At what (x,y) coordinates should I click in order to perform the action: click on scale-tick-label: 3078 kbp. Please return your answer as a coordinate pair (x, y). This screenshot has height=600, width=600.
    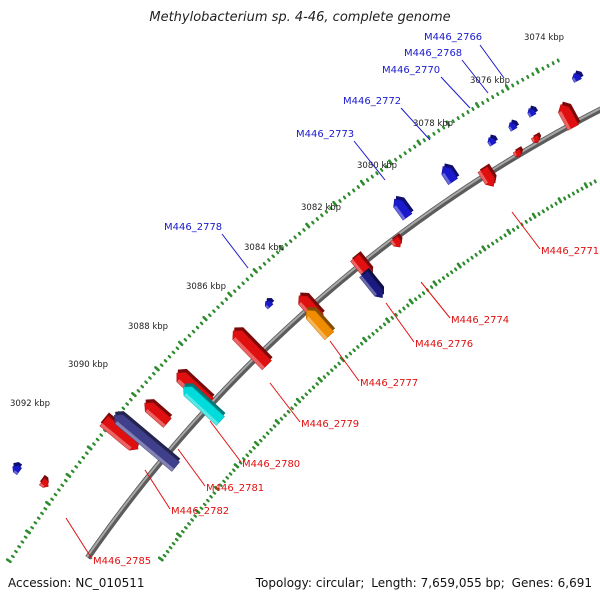
    Looking at the image, I should click on (433, 124).